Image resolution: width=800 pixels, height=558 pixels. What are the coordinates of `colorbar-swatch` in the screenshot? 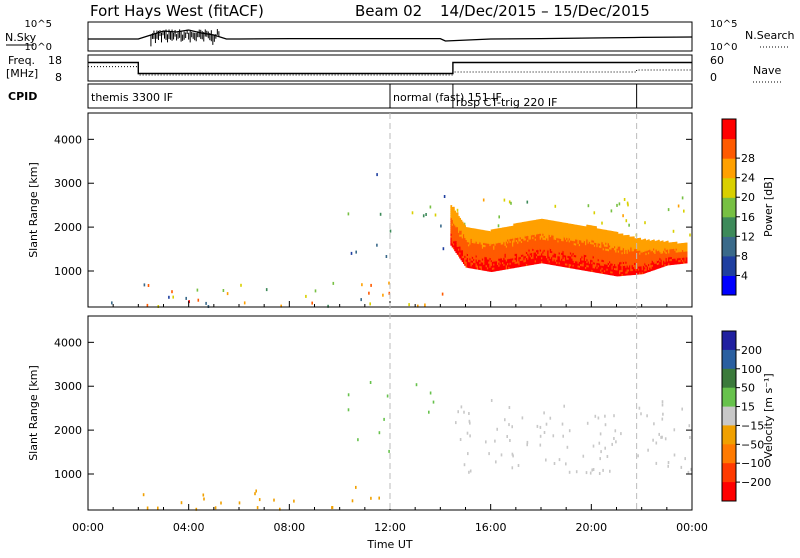 It's located at (729, 129).